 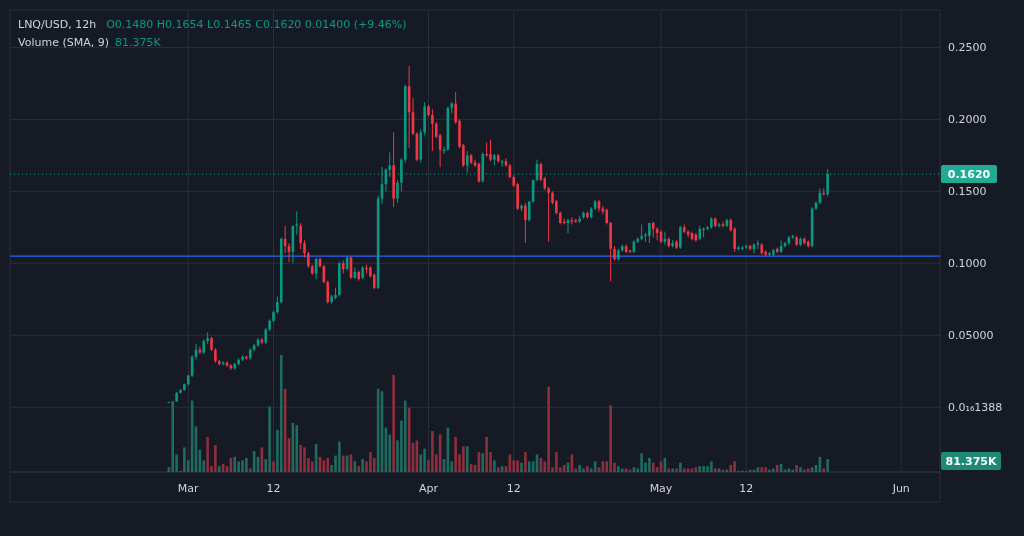 What do you see at coordinates (900, 488) in the screenshot?
I see `x-tick-label: Jun` at bounding box center [900, 488].